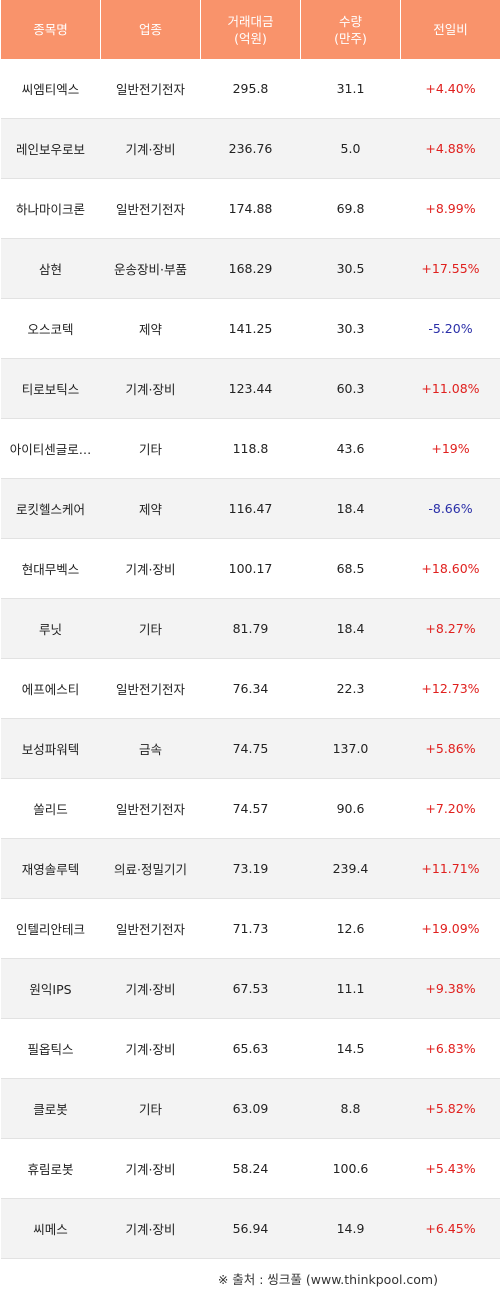  I want to click on cell-name: 로킷헬스케어, so click(50, 508).